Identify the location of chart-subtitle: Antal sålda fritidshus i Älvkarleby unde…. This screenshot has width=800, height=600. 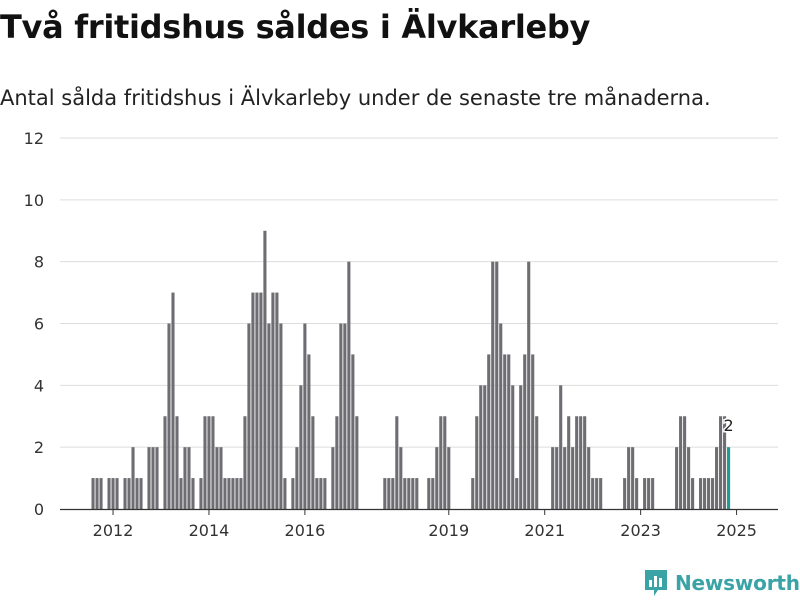
(355, 98).